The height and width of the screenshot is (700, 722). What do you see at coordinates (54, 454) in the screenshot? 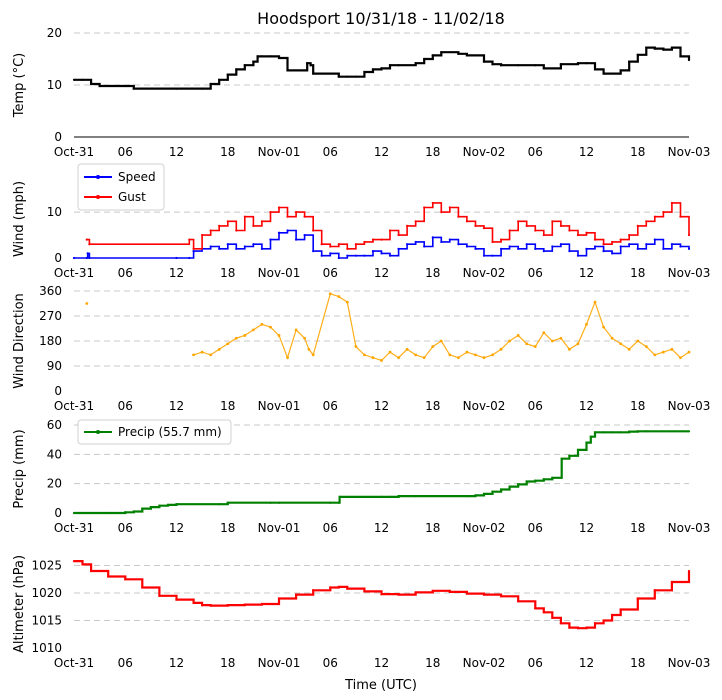
I see `y-tick-label: 40` at bounding box center [54, 454].